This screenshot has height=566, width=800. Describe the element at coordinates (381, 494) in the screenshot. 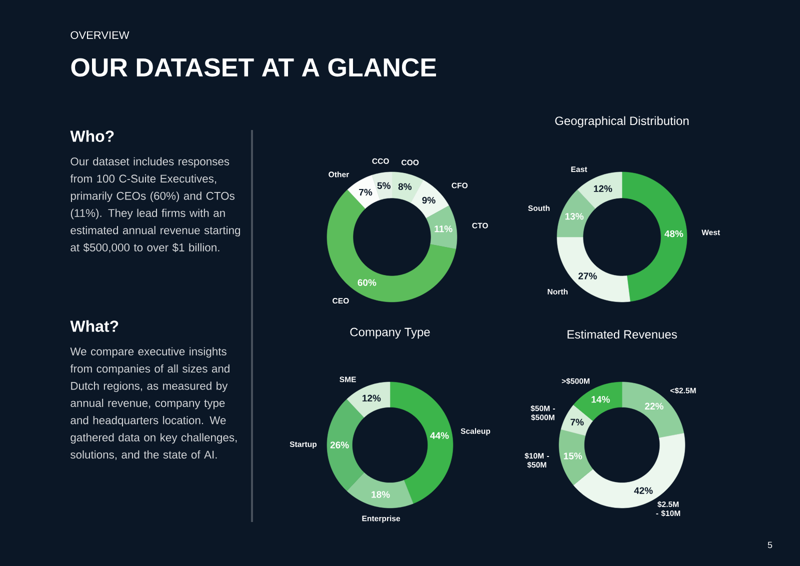

I see `data-label: 18%` at that location.